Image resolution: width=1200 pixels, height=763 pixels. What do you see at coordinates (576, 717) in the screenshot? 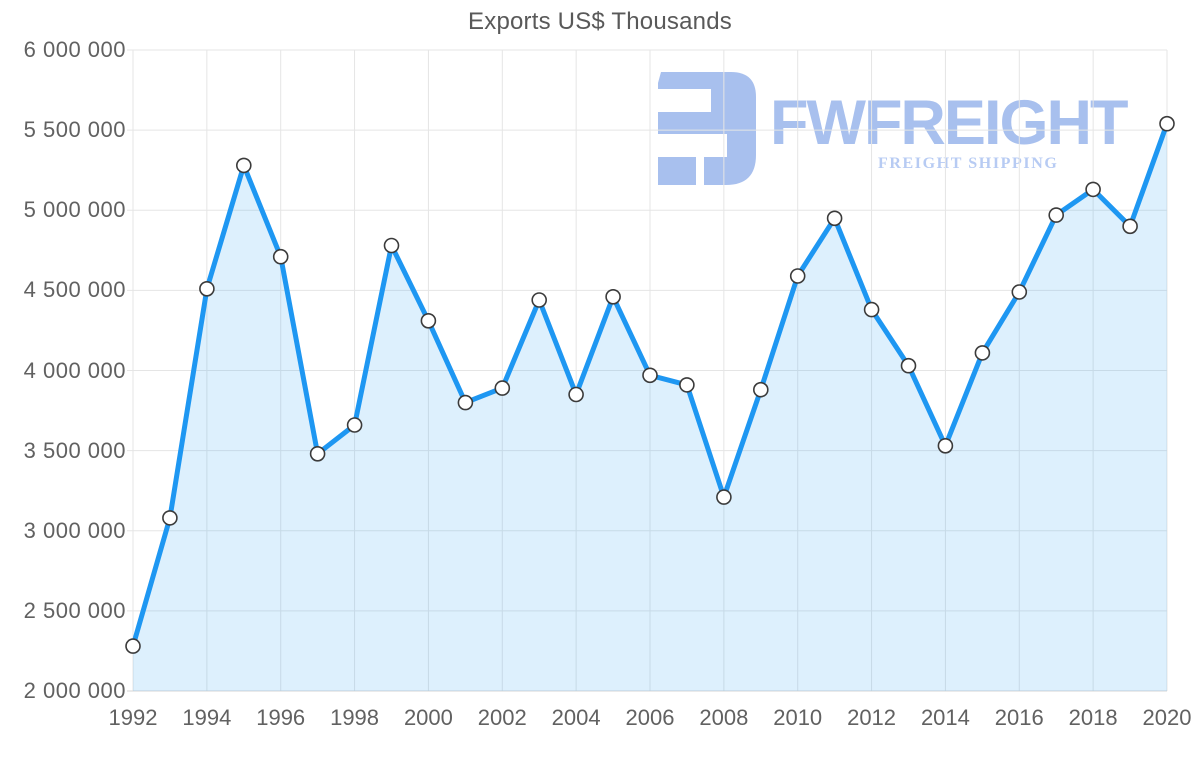
I see `x-axis-label: 2004` at bounding box center [576, 717].